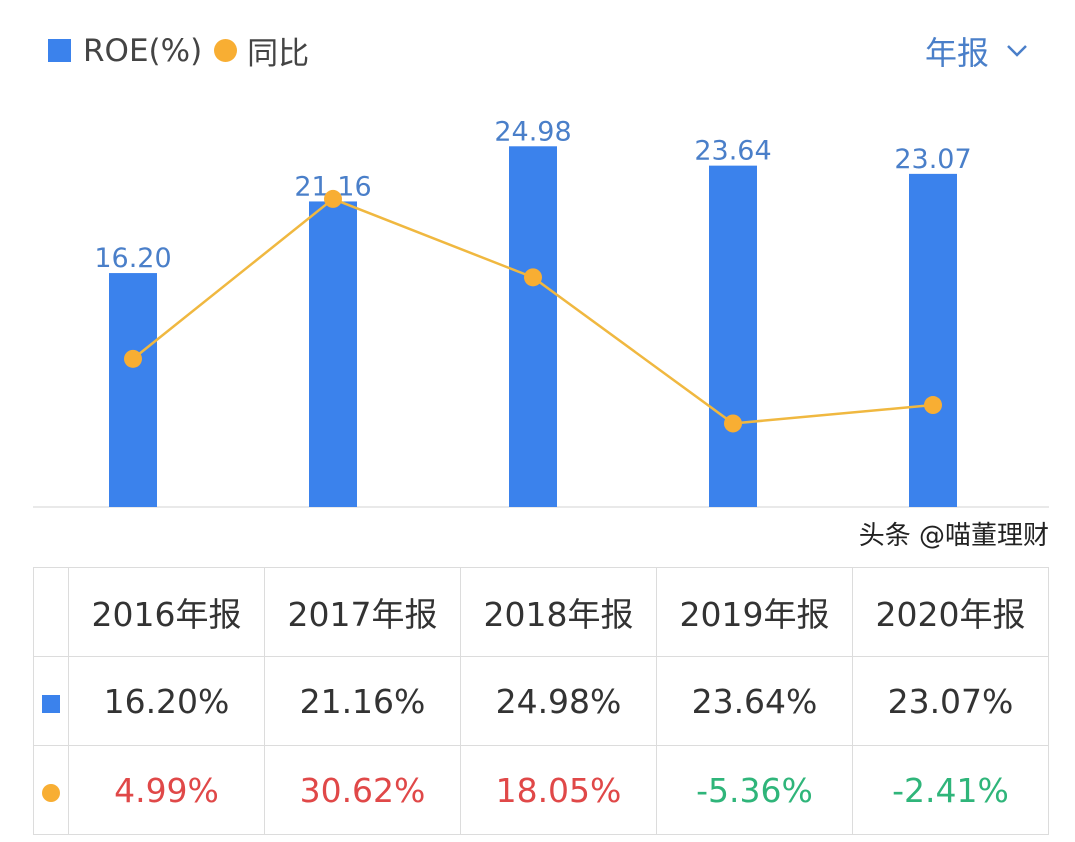 This screenshot has height=842, width=1075. Describe the element at coordinates (953, 536) in the screenshot. I see `watermark: 头条 @喵董理财` at that location.